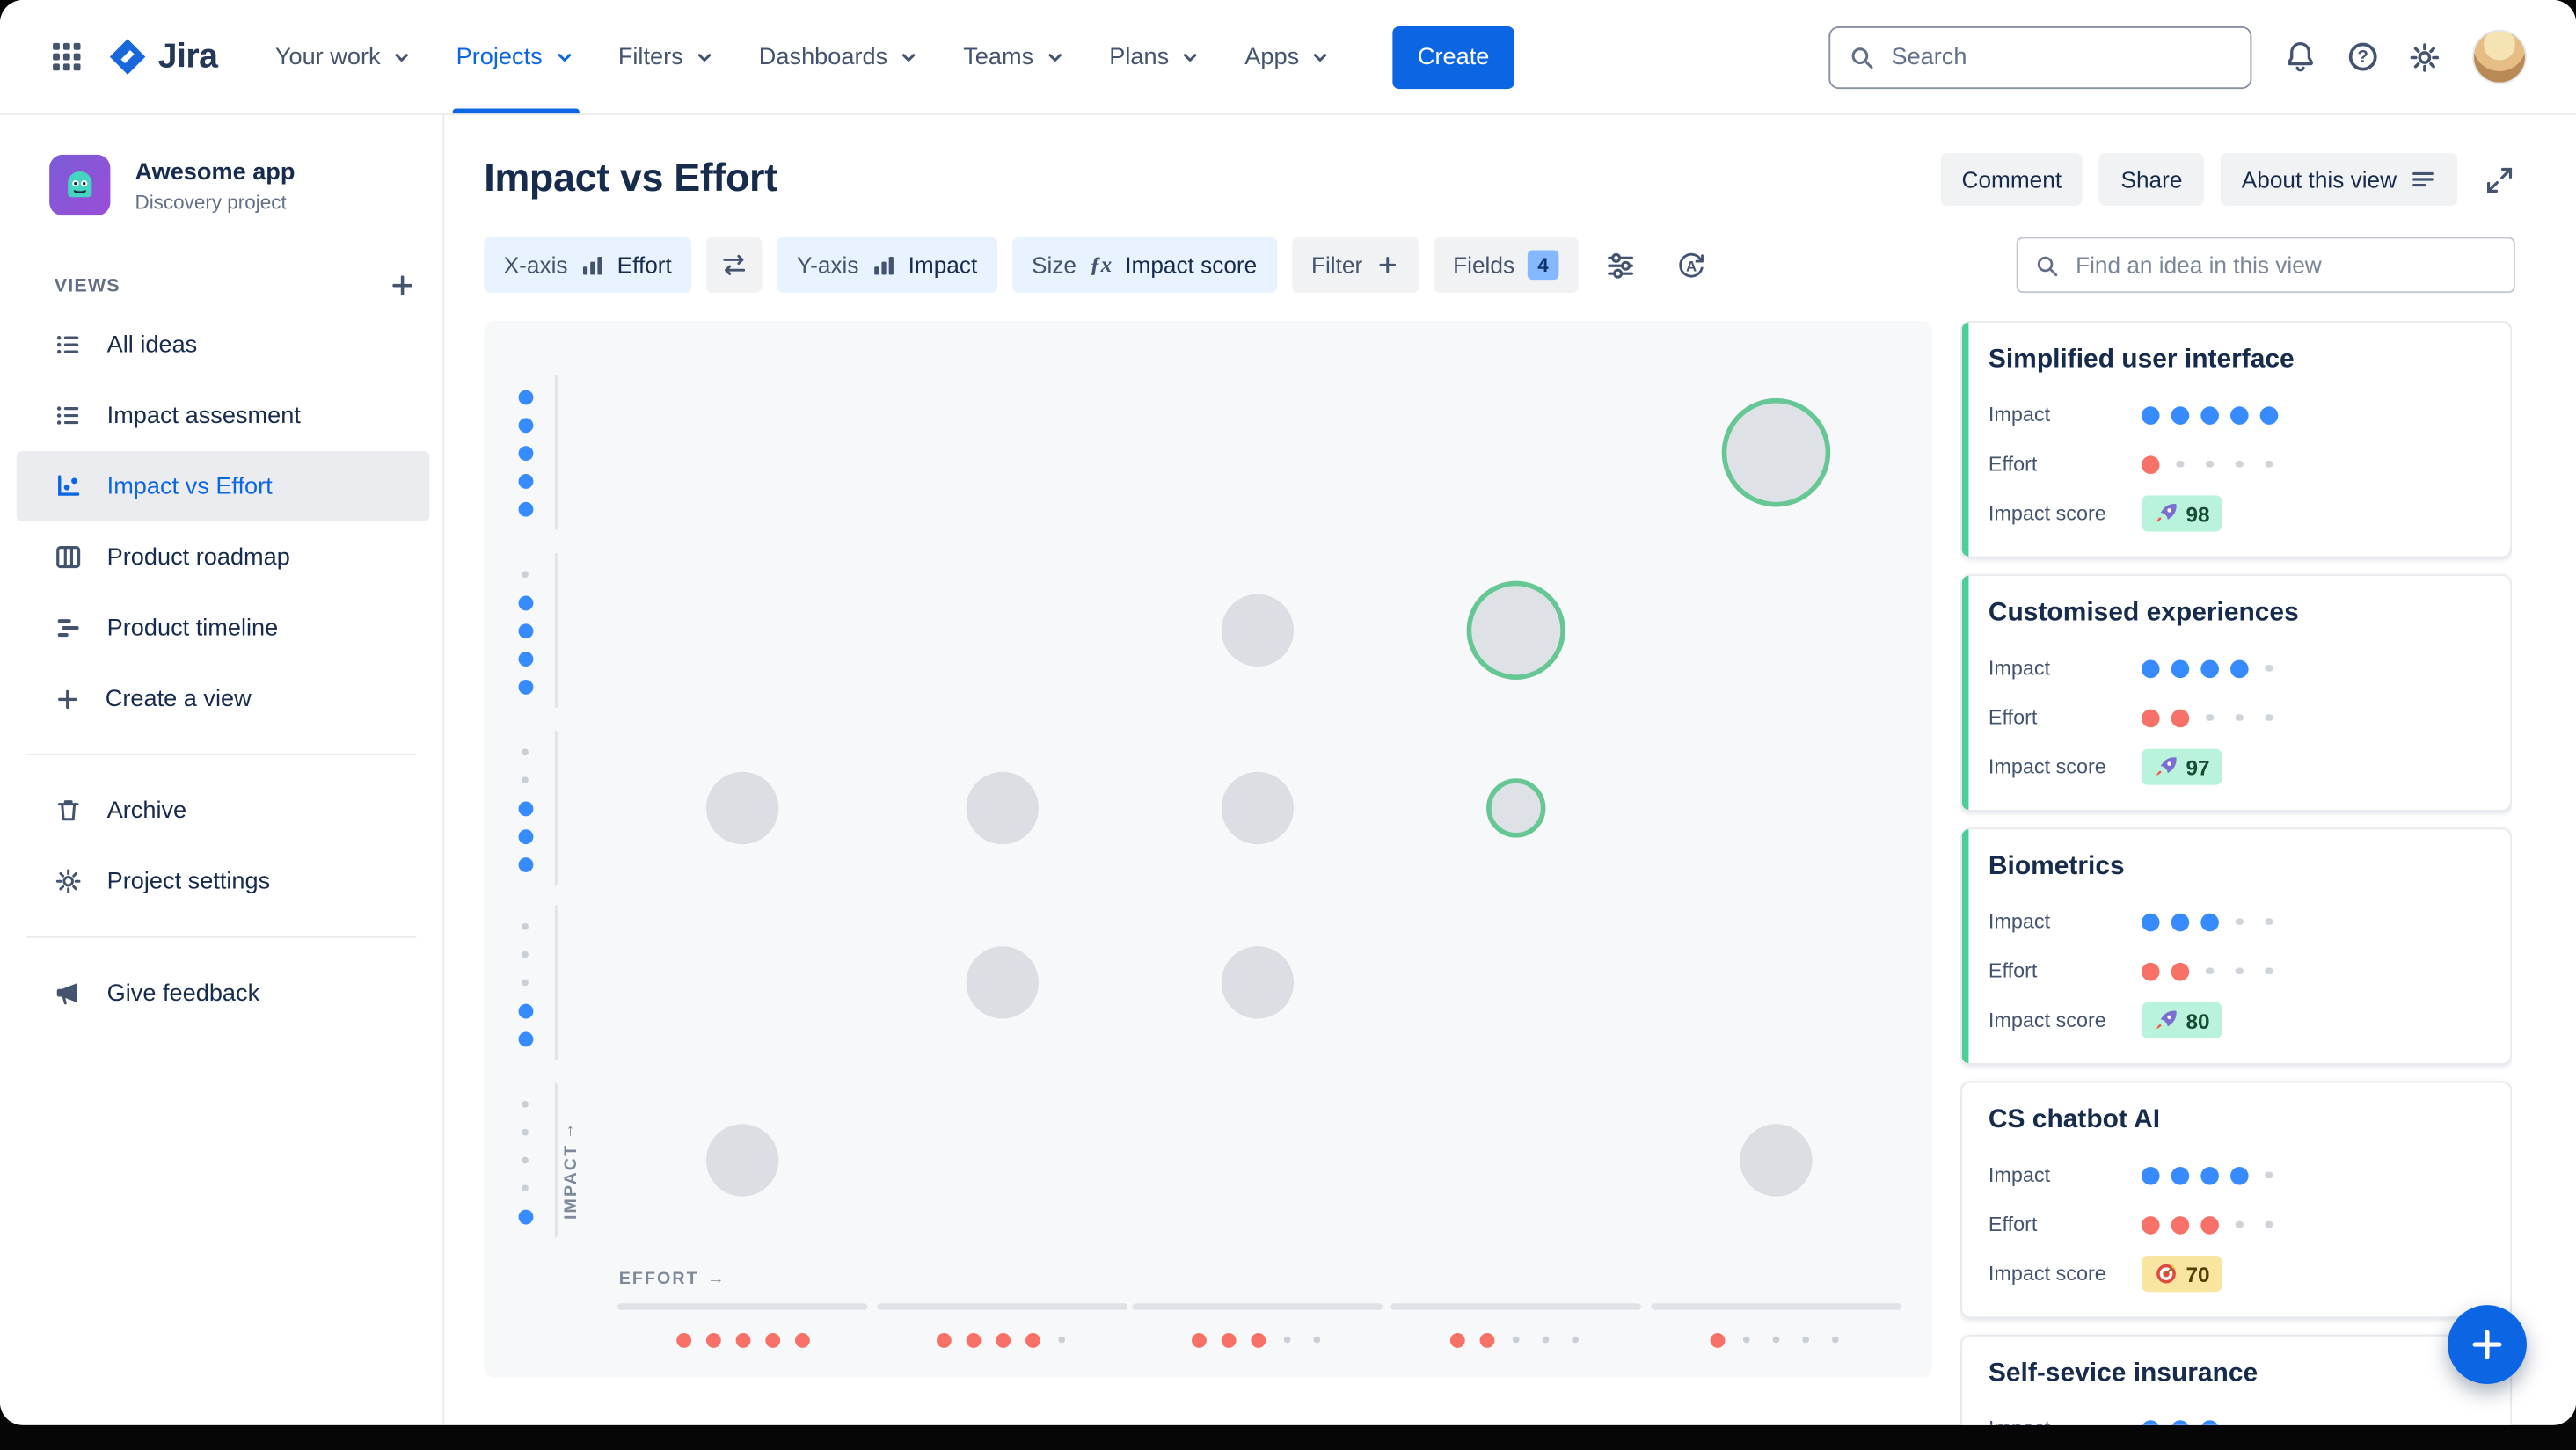 Image resolution: width=2576 pixels, height=1450 pixels. Describe the element at coordinates (1355, 265) in the screenshot. I see `filter-chip: Filter` at that location.